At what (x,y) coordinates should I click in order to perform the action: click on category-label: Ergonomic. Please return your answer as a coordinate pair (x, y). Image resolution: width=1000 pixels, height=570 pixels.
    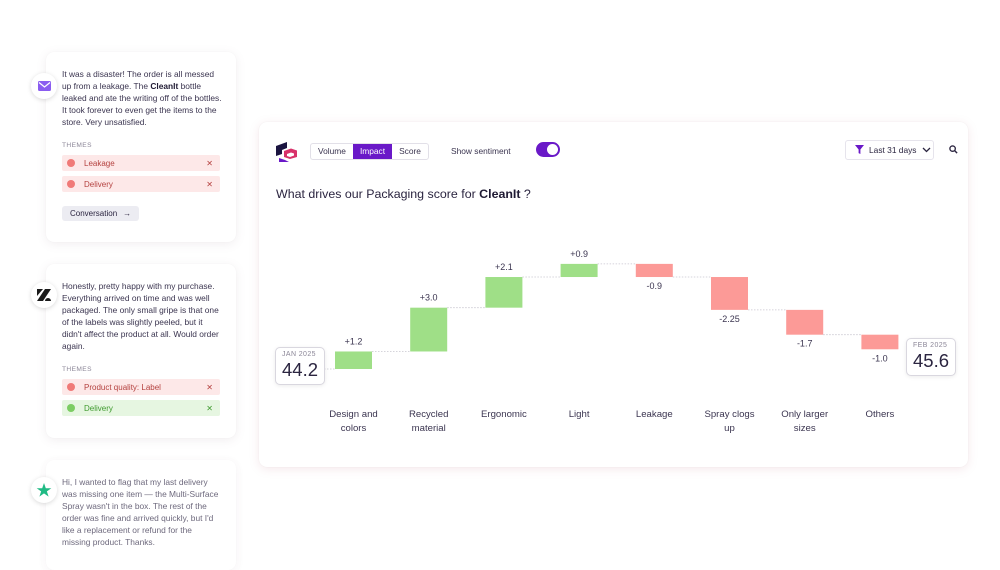
    Looking at the image, I should click on (504, 414).